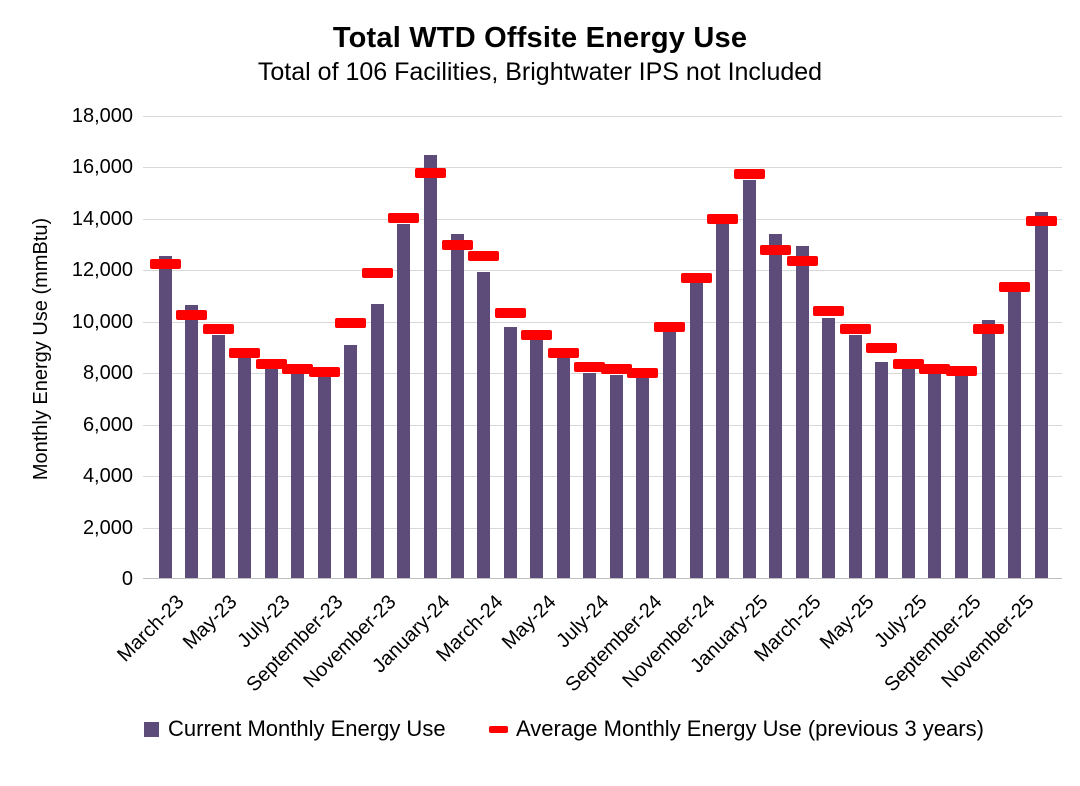 Image resolution: width=1080 pixels, height=786 pixels. I want to click on y-tick-label: 6,000, so click(107, 425).